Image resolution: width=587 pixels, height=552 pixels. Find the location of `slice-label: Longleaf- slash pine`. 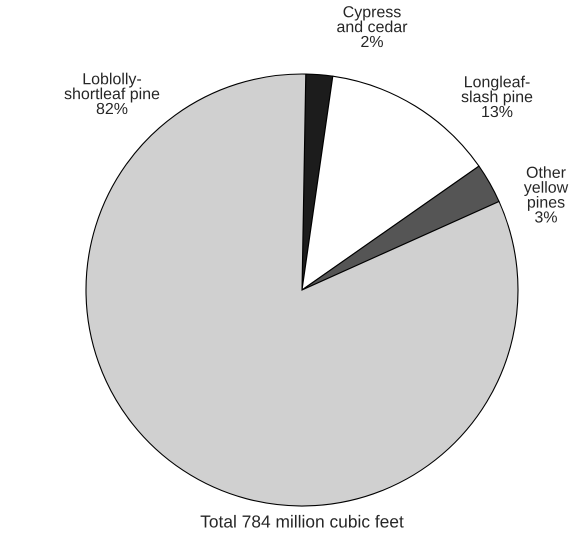

slice-label: Longleaf- slash pine is located at coordinates (496, 91).